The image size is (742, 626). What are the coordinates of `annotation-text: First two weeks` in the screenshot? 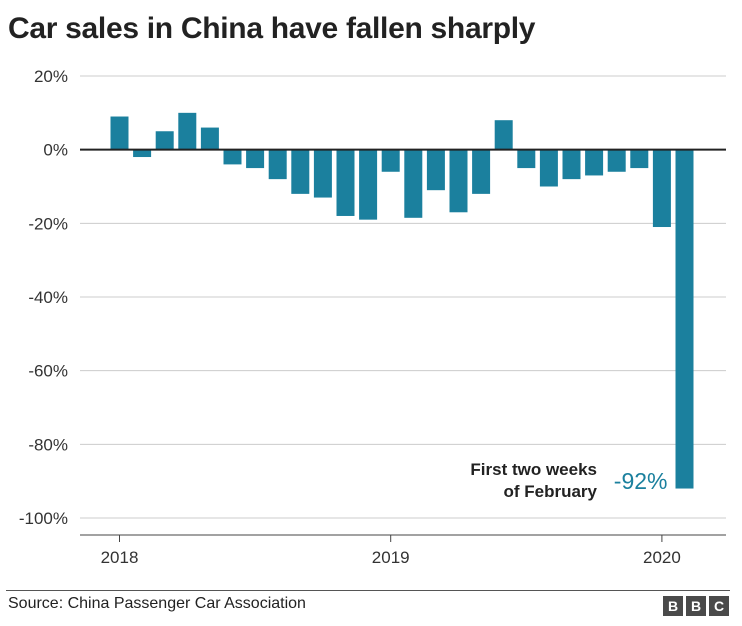 It's located at (533, 469).